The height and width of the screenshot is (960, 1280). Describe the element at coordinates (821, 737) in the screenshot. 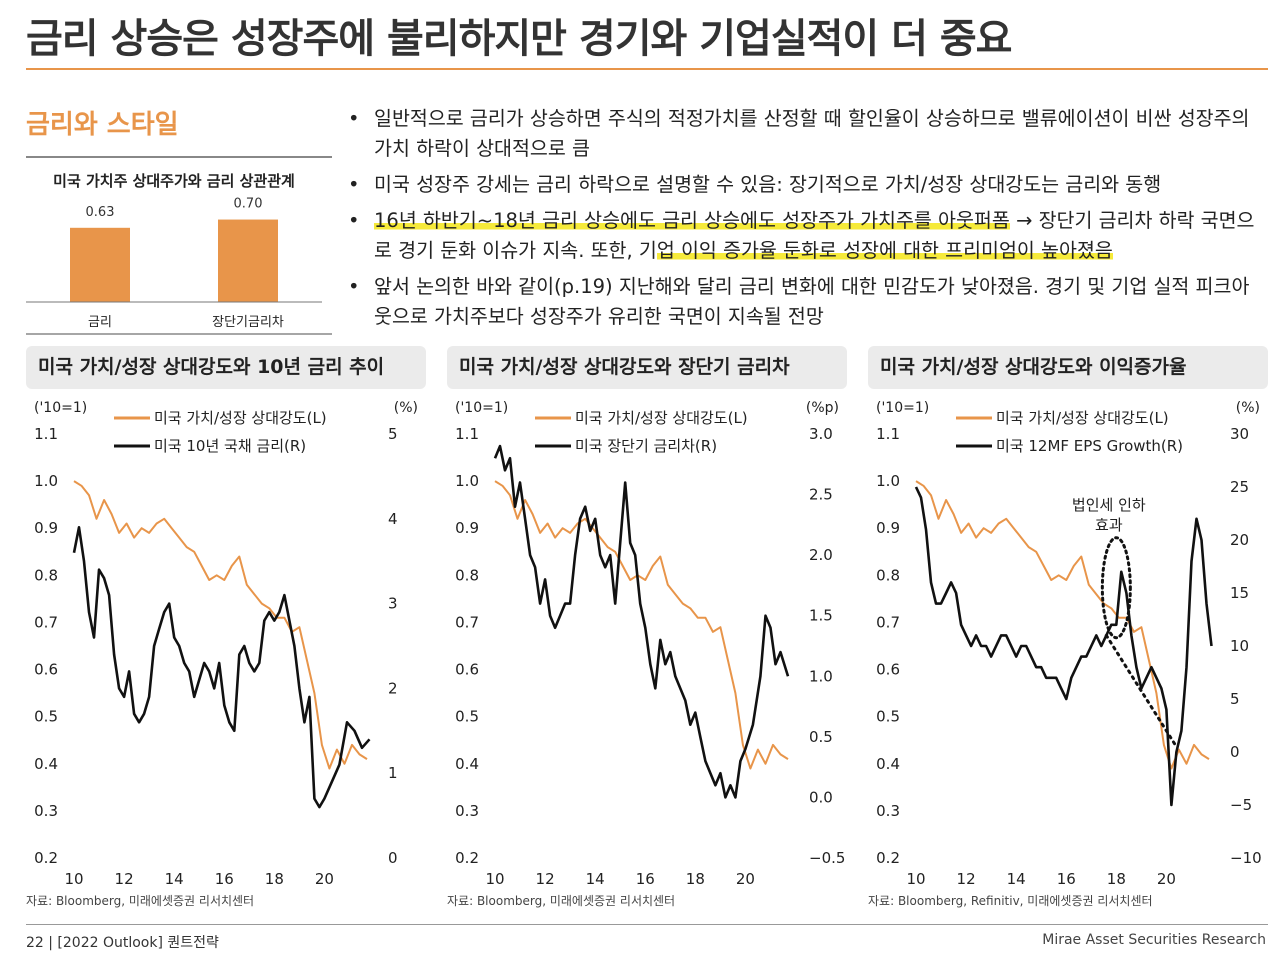

I see `right-tick-label: 0.5` at that location.